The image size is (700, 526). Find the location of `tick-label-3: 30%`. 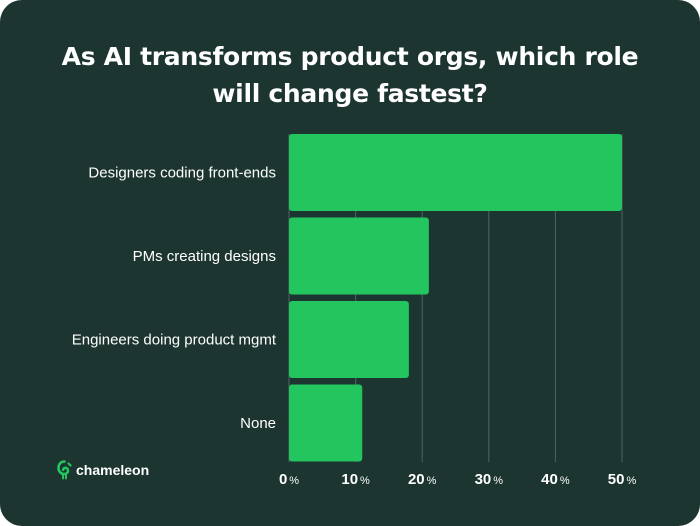

tick-label-3: 30% is located at coordinates (489, 479).